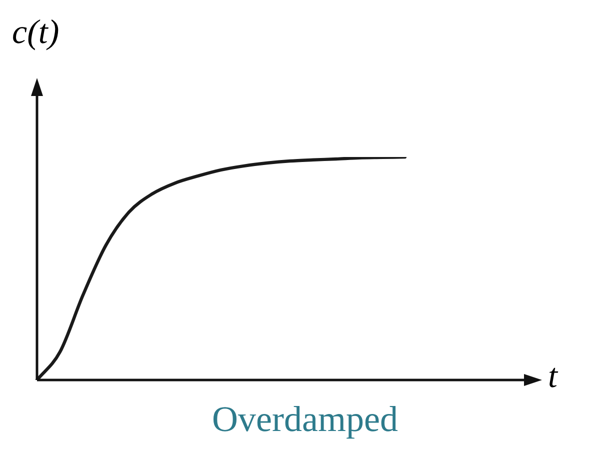 This screenshot has height=454, width=590. Describe the element at coordinates (36, 33) in the screenshot. I see `y-axis-title: c(t)` at that location.